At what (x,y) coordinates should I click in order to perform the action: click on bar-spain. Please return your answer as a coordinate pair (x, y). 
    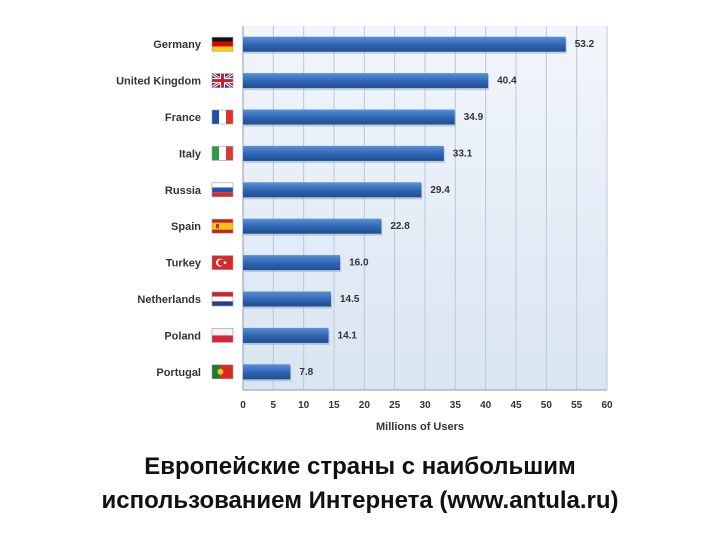
    Looking at the image, I should click on (312, 226).